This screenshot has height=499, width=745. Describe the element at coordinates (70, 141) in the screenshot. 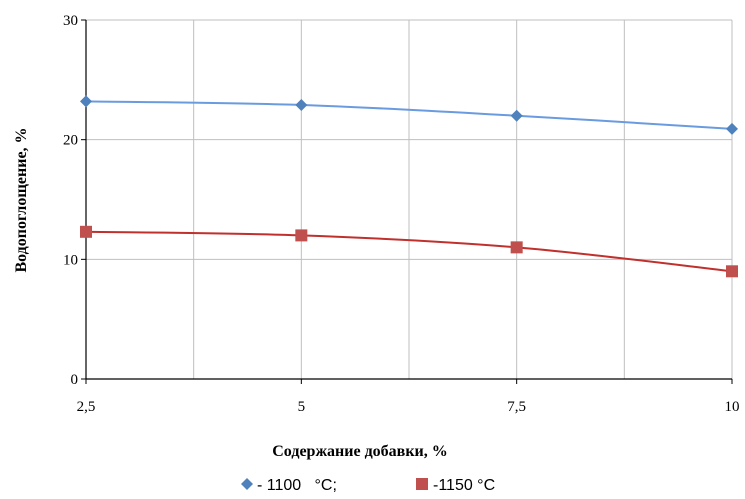

I see `y-tick-label: 20` at that location.